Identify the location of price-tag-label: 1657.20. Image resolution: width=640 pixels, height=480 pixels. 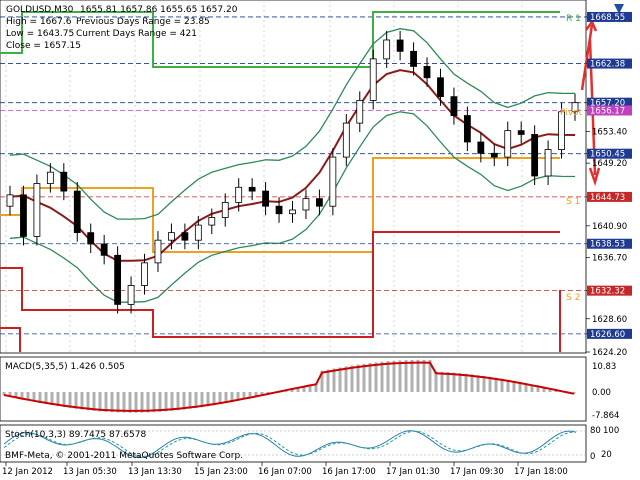
(607, 104).